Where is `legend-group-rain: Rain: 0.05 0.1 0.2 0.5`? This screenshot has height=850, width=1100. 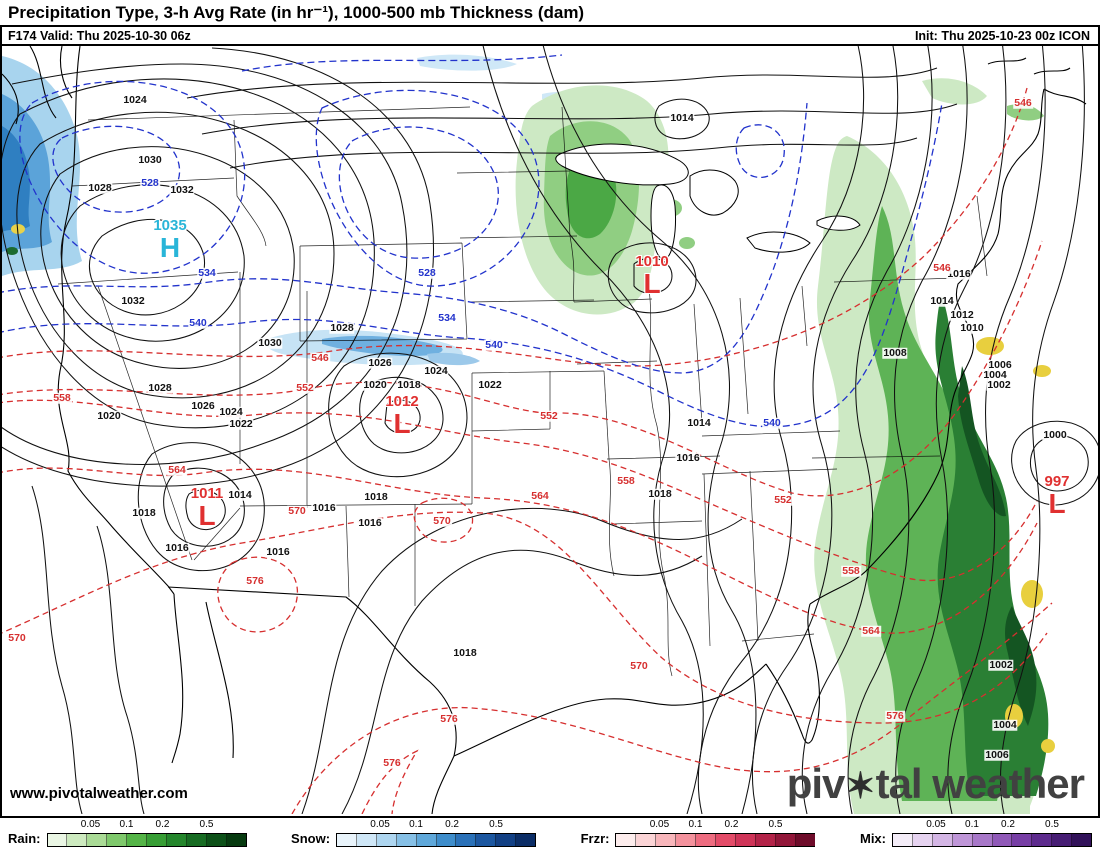
legend-group-rain: Rain: 0.05 0.1 0.2 0.5 is located at coordinates (127, 833).